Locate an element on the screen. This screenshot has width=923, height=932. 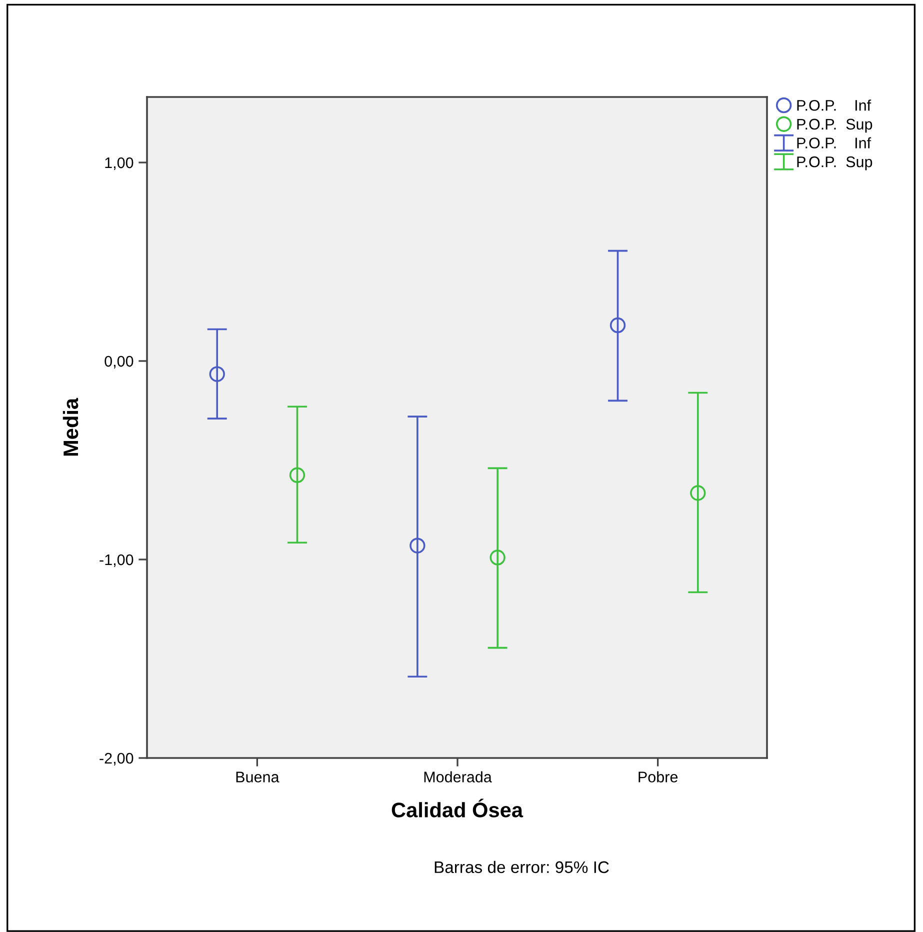
x-tick-label: Moderada is located at coordinates (458, 776).